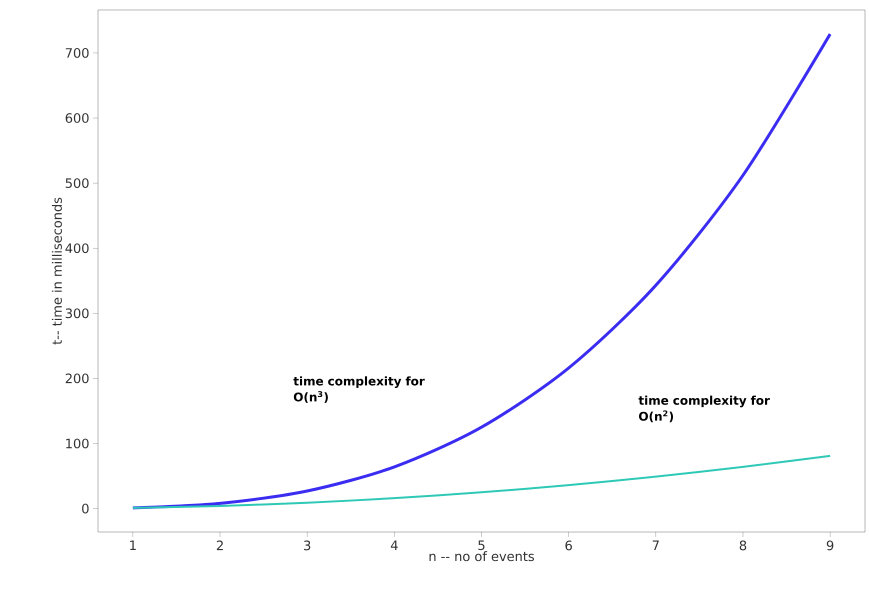 The height and width of the screenshot is (591, 869). What do you see at coordinates (77, 443) in the screenshot?
I see `y-tick-label: 100` at bounding box center [77, 443].